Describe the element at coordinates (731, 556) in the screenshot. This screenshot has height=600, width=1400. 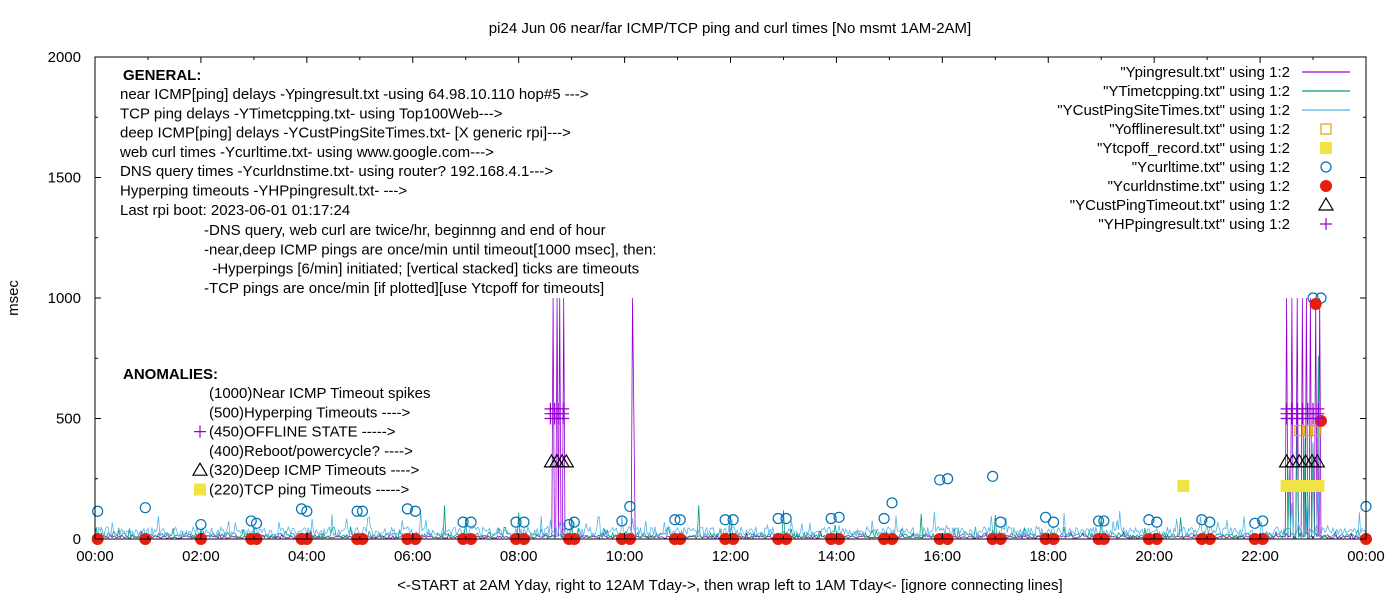
I see `x-tick-label: 12:00` at that location.